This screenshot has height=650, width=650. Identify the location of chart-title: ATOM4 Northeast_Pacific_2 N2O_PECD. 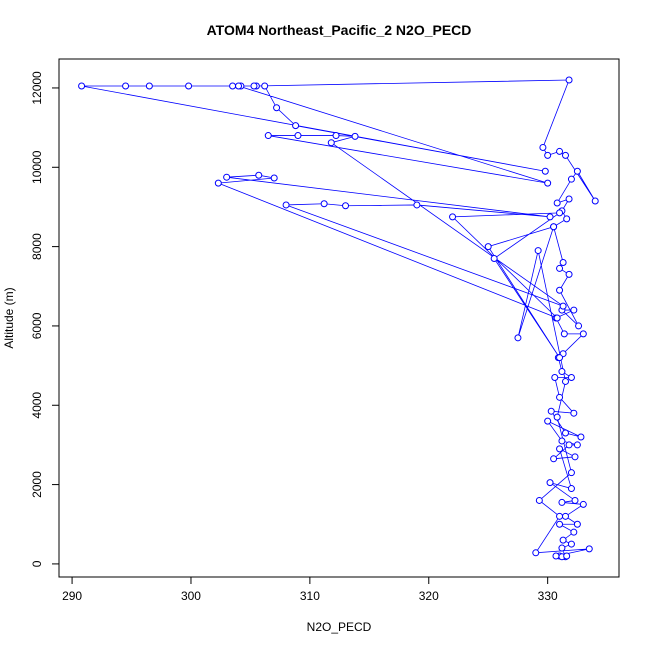
(339, 30).